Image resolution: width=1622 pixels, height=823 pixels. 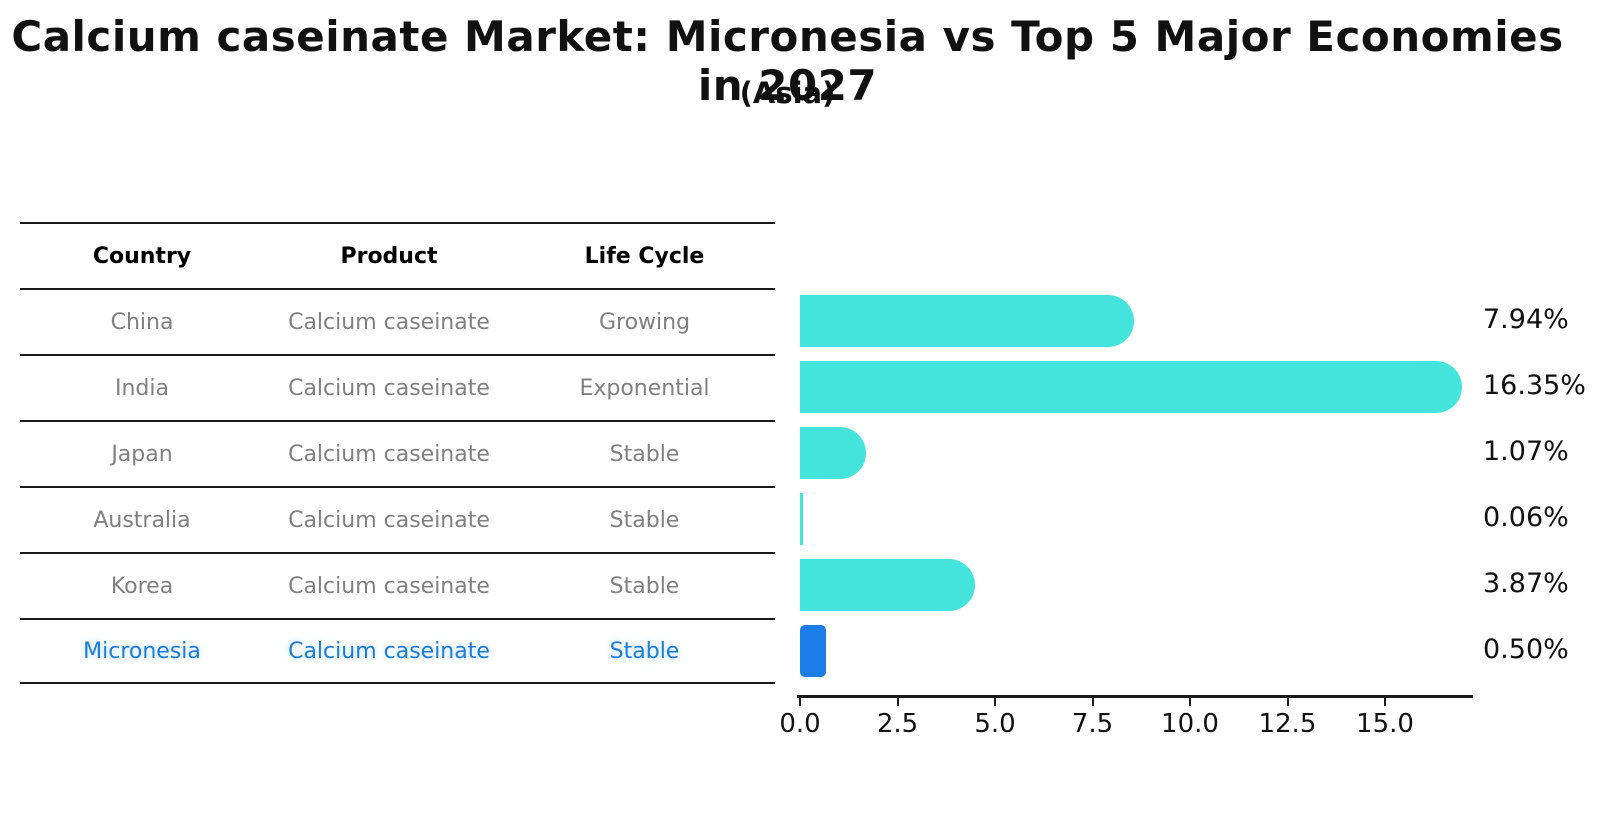 What do you see at coordinates (1135, 696) in the screenshot?
I see `x-axis-line` at bounding box center [1135, 696].